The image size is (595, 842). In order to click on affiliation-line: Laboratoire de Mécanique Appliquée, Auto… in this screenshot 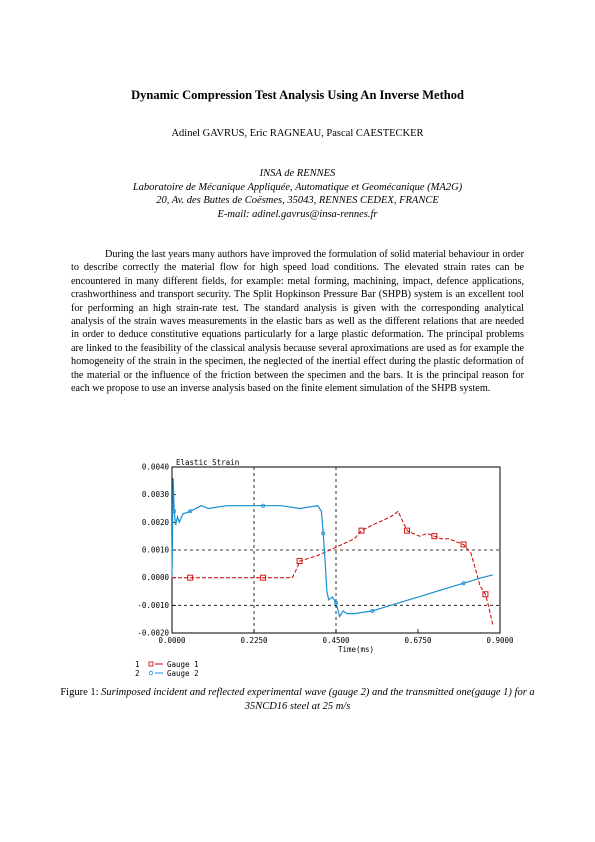, I will do `click(297, 187)`.